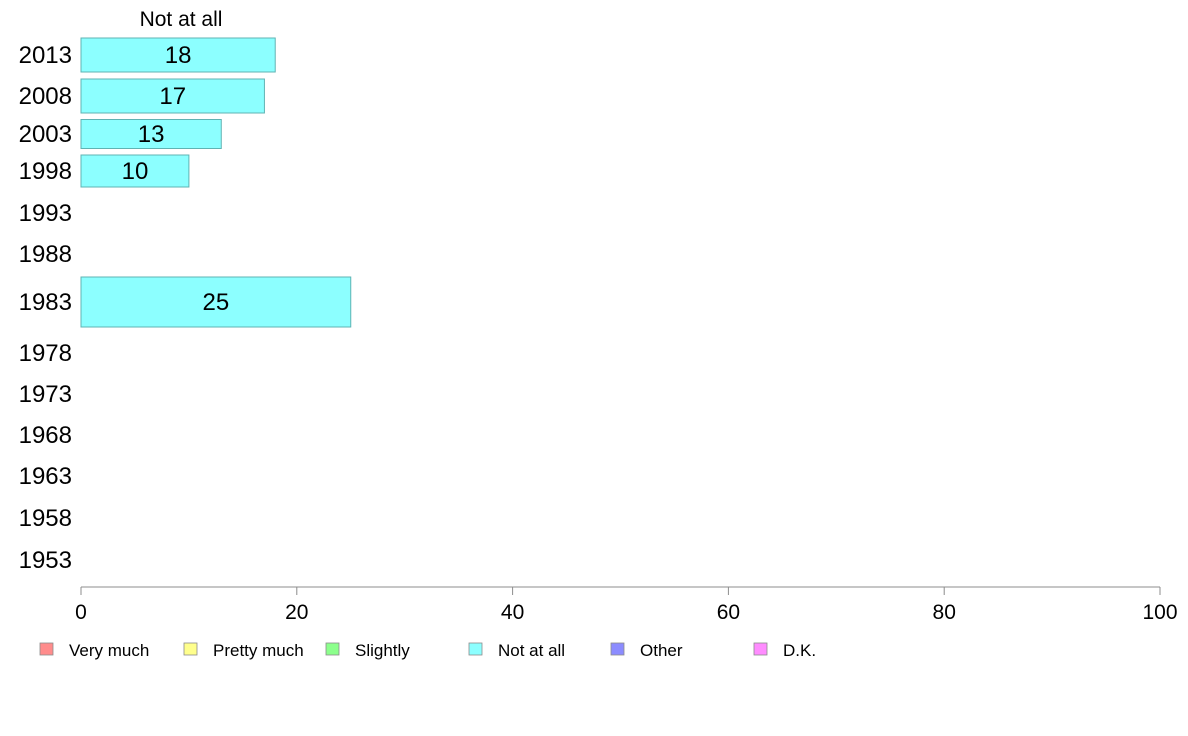 This screenshot has height=736, width=1188. I want to click on bar-value-labels: 18 17 13 10 25, so click(176, 179).